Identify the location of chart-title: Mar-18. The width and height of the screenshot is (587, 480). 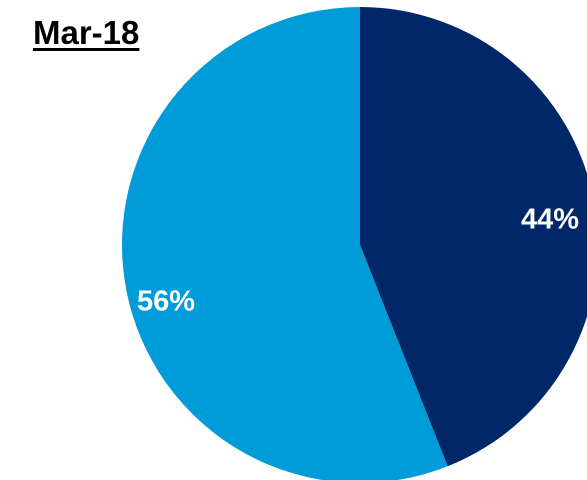
(86, 32).